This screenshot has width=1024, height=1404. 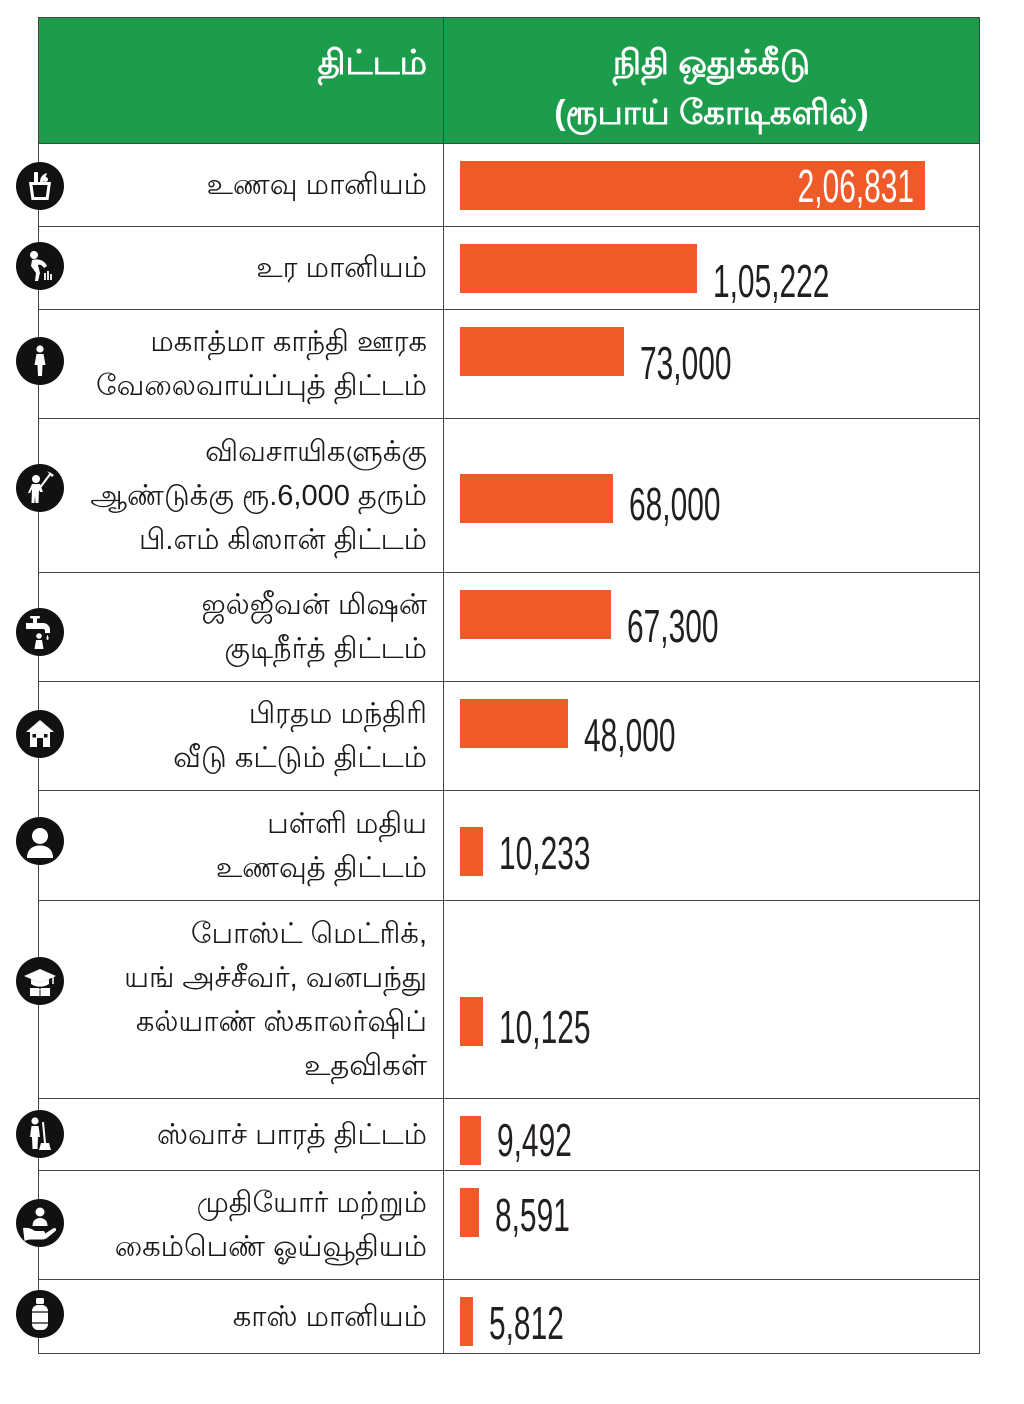 What do you see at coordinates (526, 1323) in the screenshot?
I see `value-label: 5,812` at bounding box center [526, 1323].